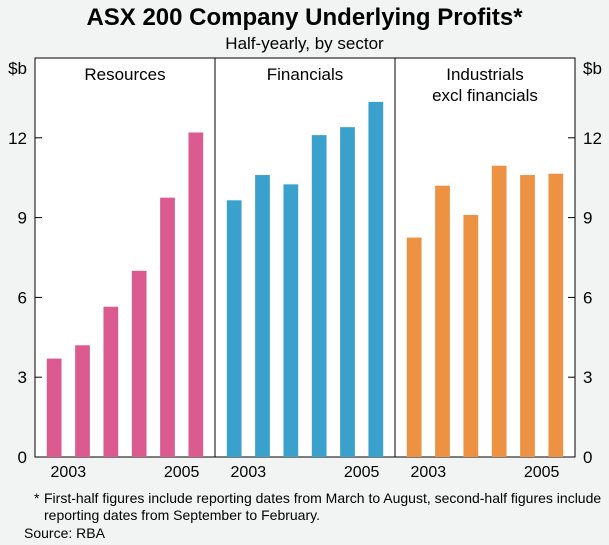 This screenshot has height=545, width=609. What do you see at coordinates (485, 95) in the screenshot?
I see `panel-label: excl financials` at bounding box center [485, 95].